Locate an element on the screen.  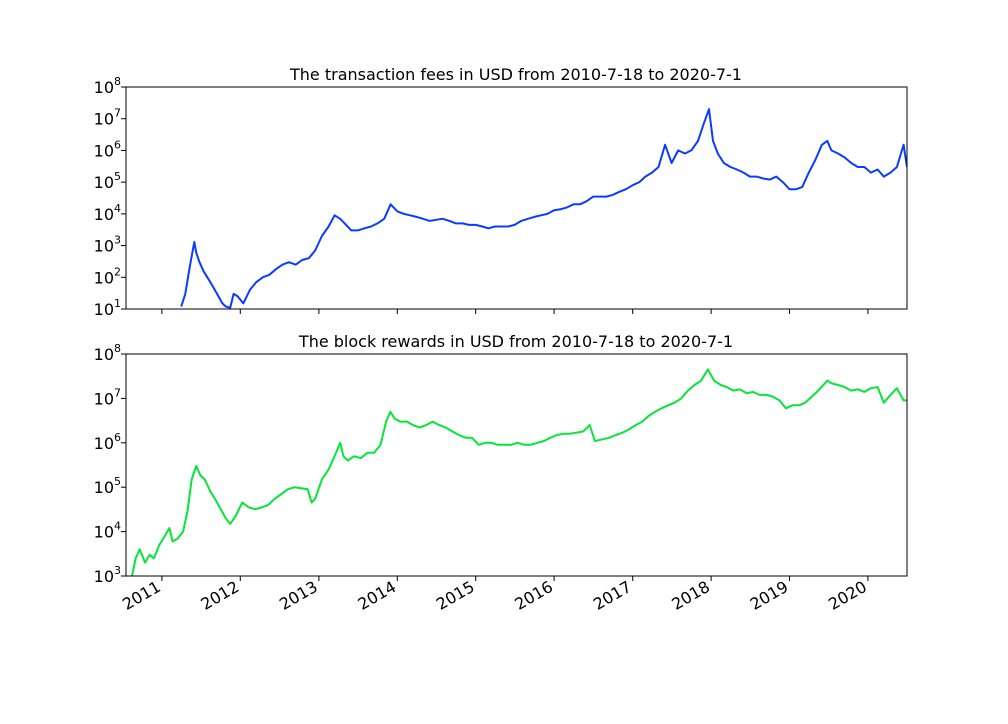
y-tick-label: 10¹ is located at coordinates (107, 308).